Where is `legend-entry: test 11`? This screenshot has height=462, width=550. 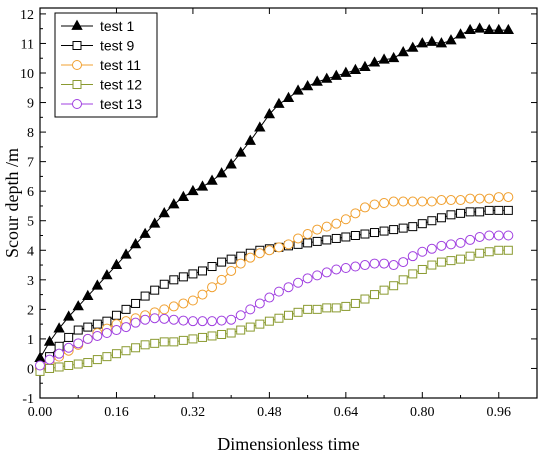 legend-entry: test 11 is located at coordinates (101, 65).